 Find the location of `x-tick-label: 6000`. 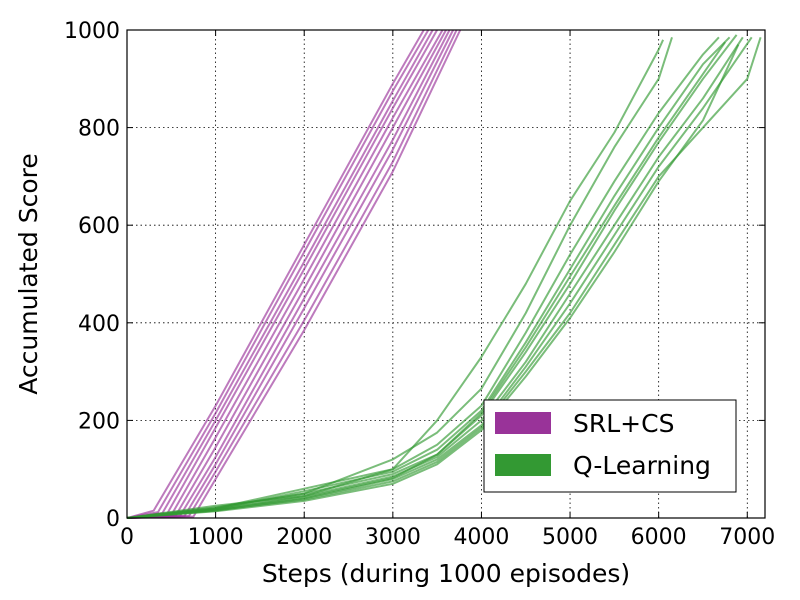

x-tick-label: 6000 is located at coordinates (659, 537).